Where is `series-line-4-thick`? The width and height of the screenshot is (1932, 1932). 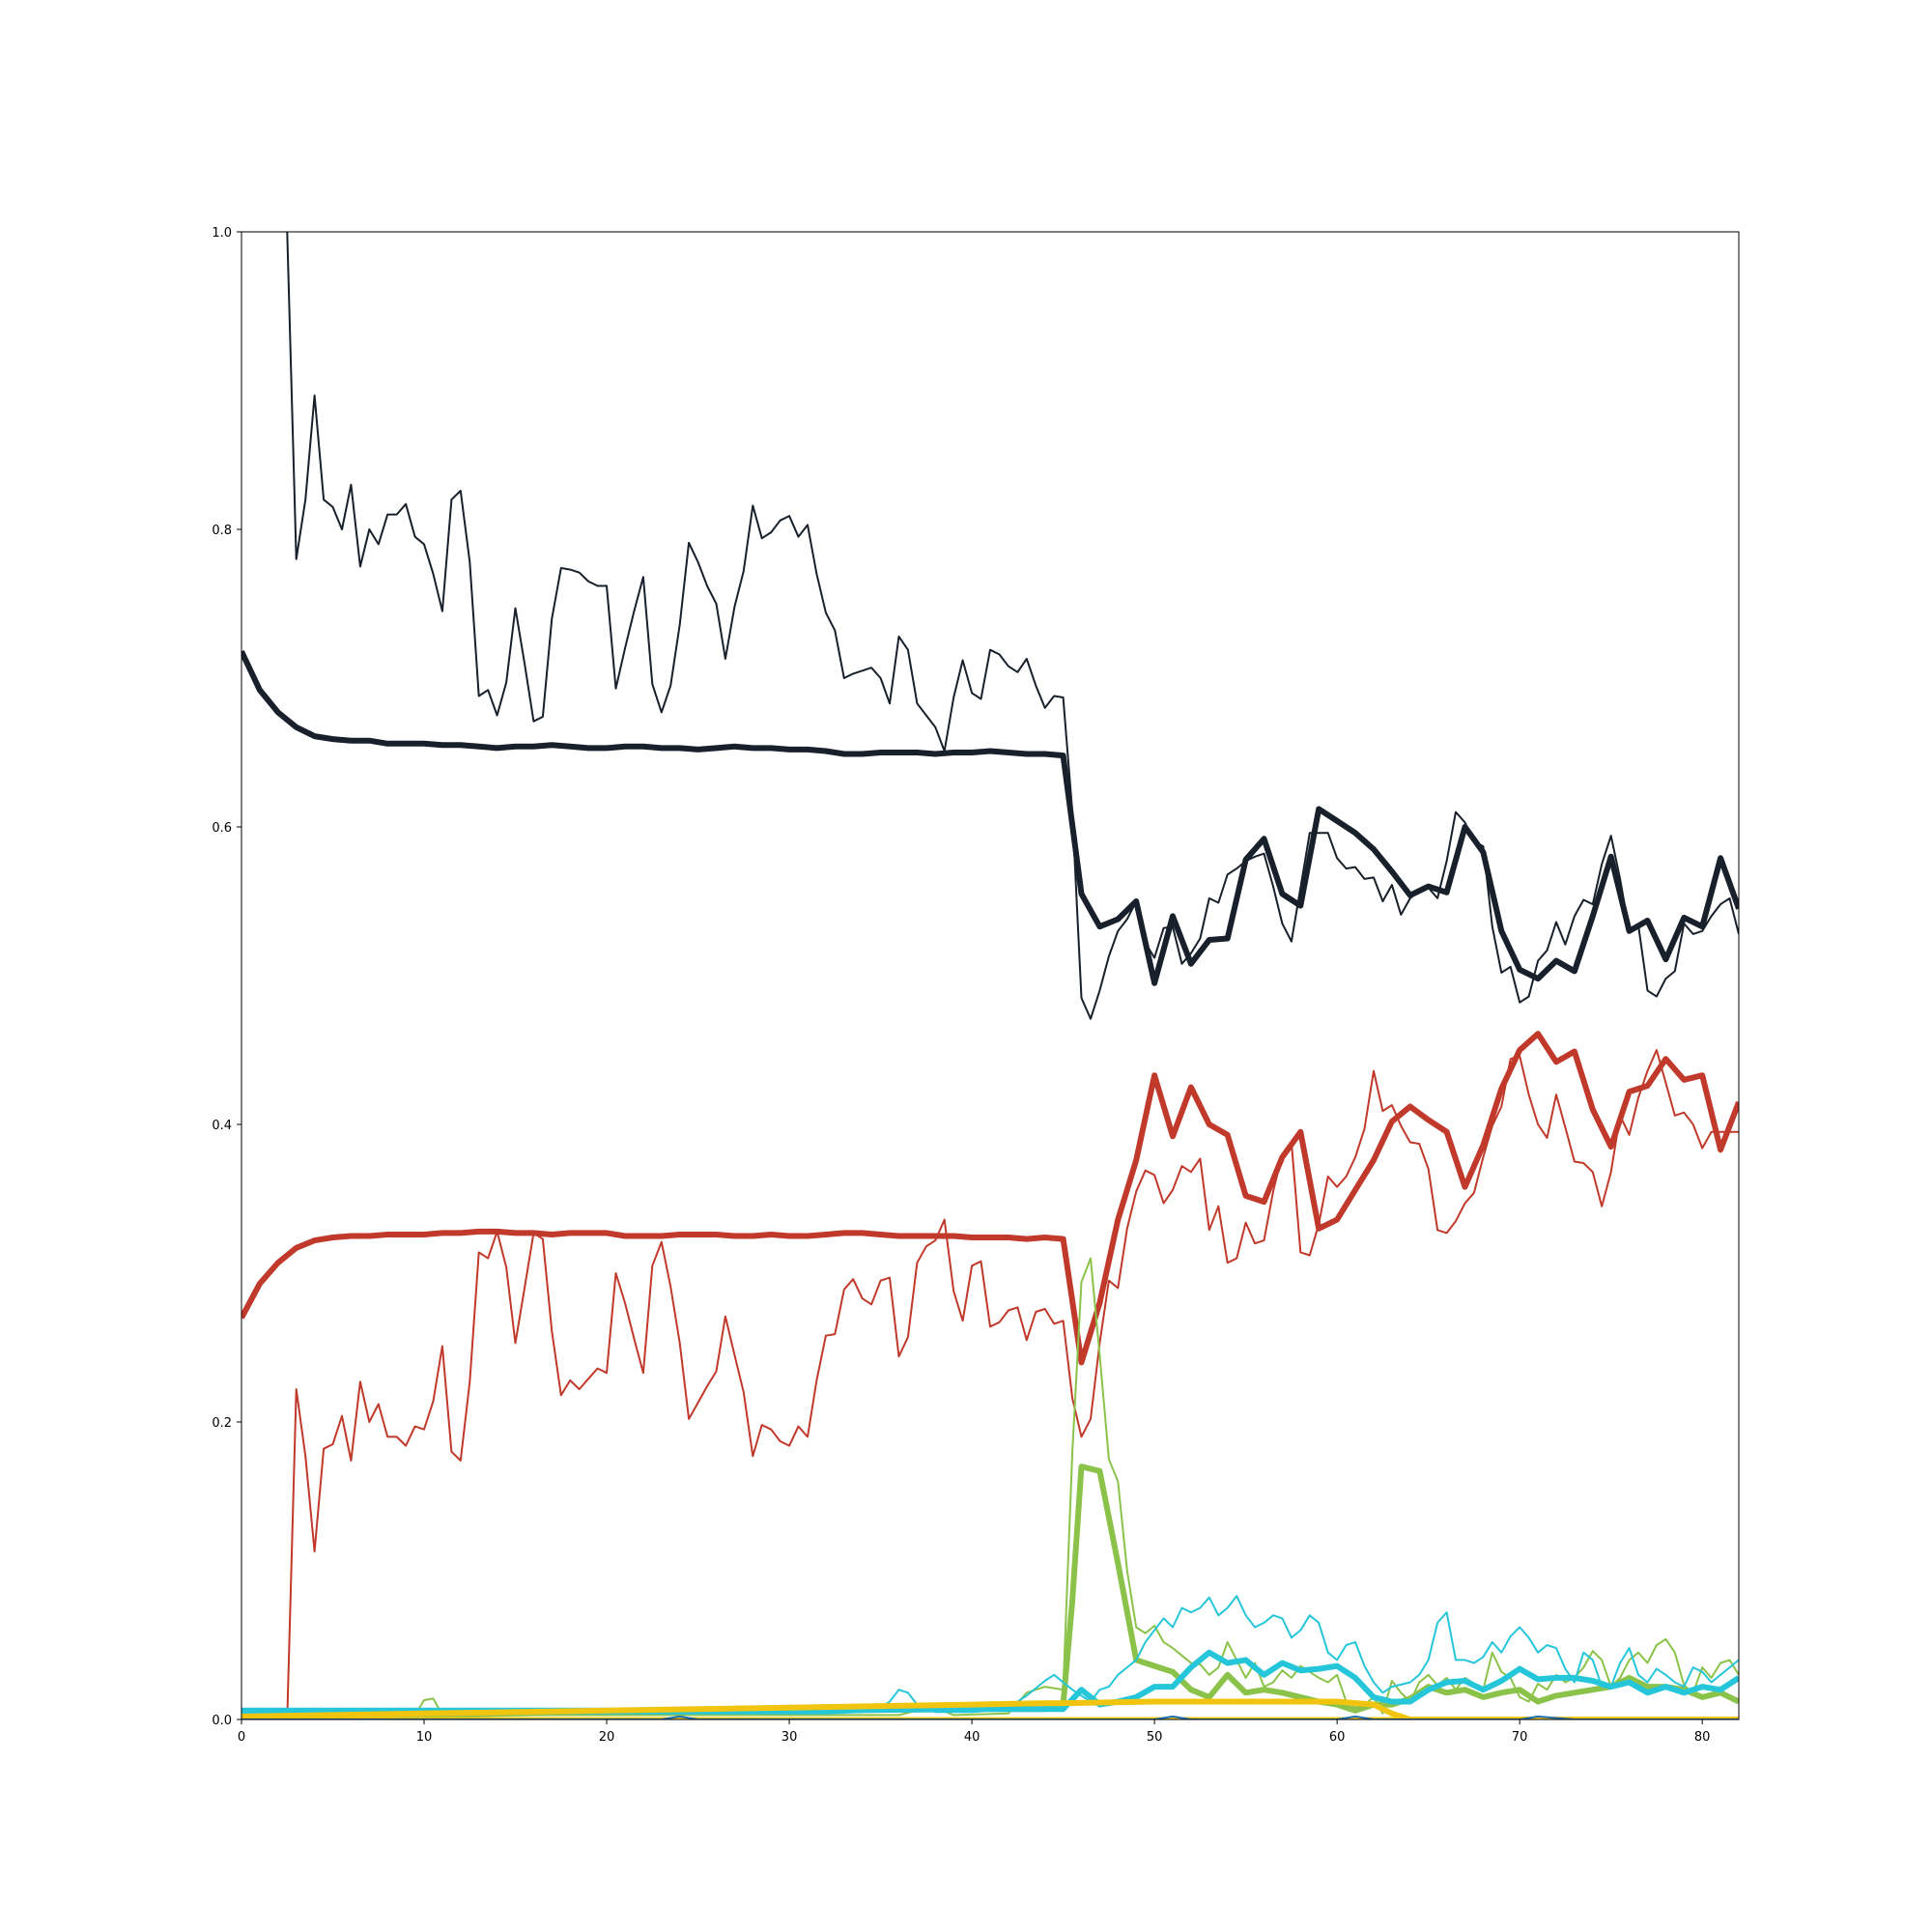
series-line-4-thick is located at coordinates (990, 1198).